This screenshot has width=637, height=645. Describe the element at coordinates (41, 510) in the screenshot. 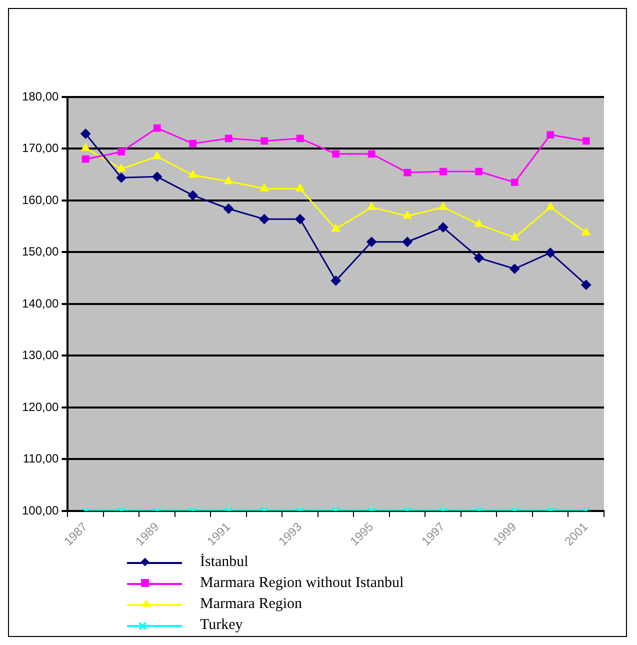

I see `y-tick-label: 100,00` at that location.